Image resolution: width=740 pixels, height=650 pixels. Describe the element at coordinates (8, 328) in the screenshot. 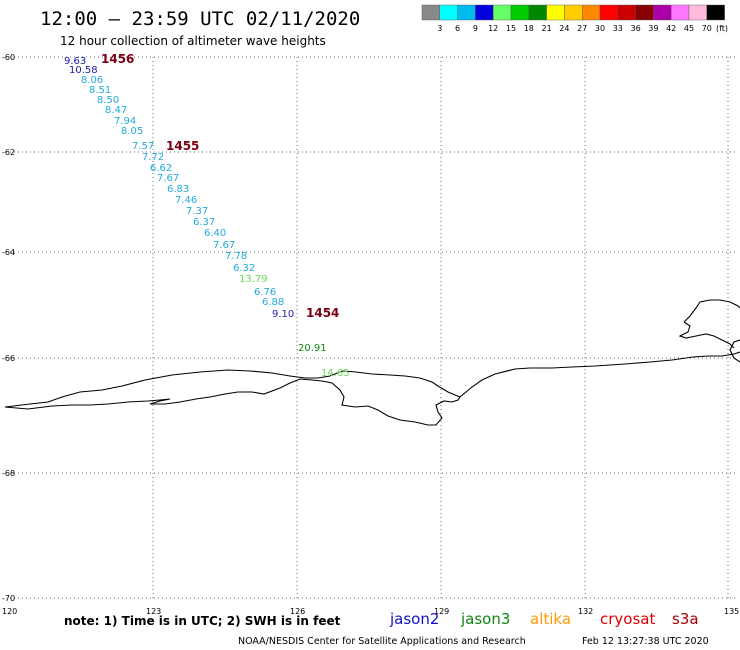

I see `latitude-labels: -60 -62 -64 -66 -68 -70` at that location.